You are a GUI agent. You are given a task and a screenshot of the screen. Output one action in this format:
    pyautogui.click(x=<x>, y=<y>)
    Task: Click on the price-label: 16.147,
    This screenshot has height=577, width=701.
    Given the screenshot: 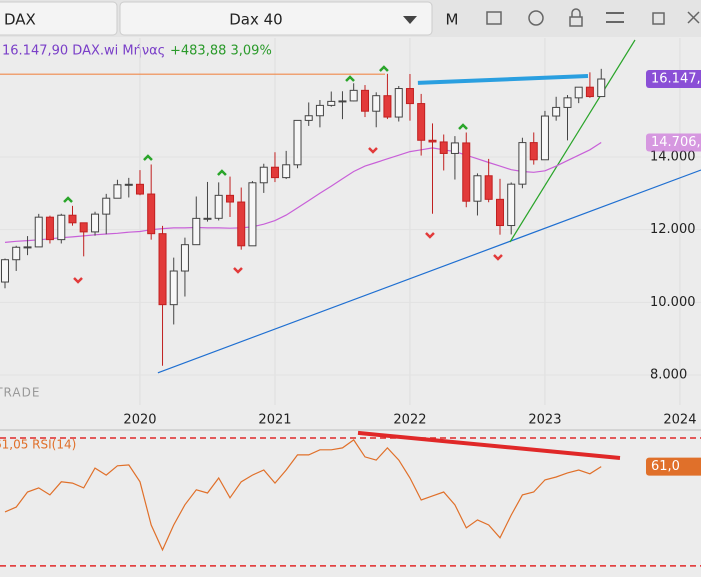 What is the action you would take?
    pyautogui.click(x=676, y=79)
    